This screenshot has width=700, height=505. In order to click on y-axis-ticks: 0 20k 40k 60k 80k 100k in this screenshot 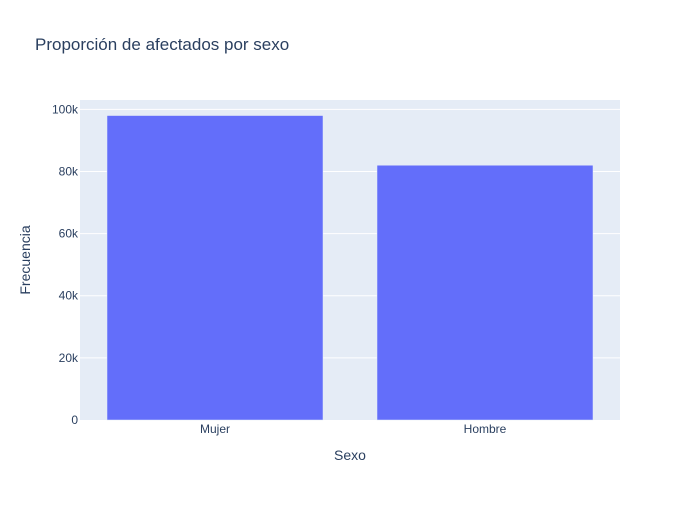, I will do `click(65, 264)`.